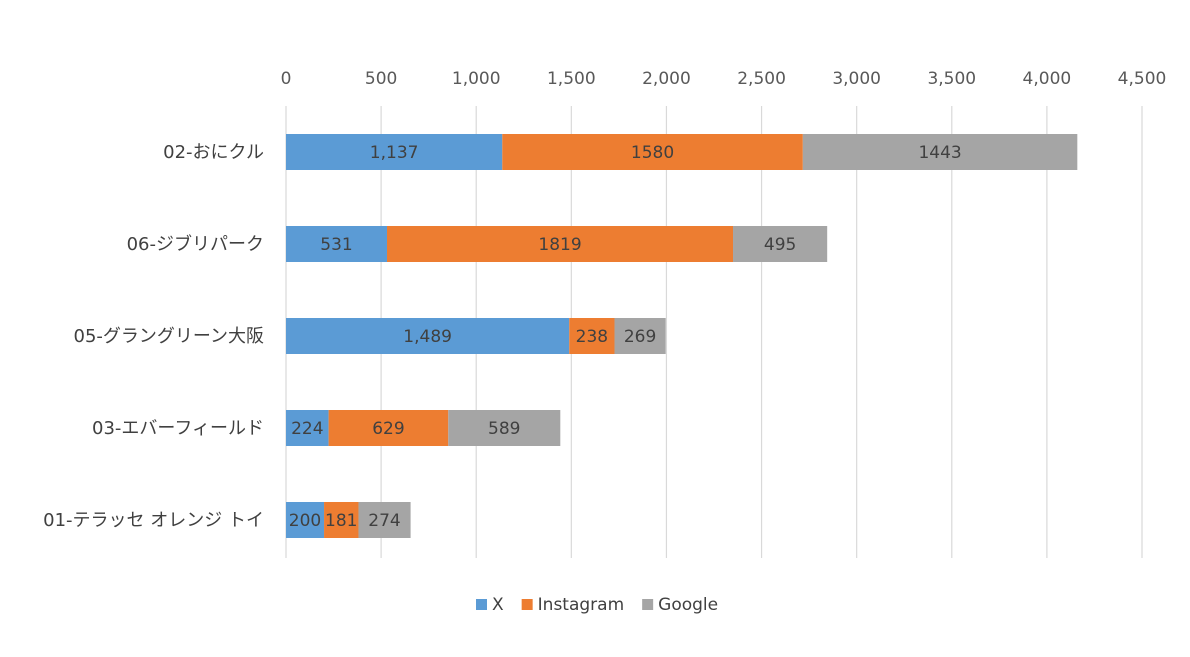 Image resolution: width=1190 pixels, height=657 pixels. I want to click on data-label: 200, so click(305, 521).